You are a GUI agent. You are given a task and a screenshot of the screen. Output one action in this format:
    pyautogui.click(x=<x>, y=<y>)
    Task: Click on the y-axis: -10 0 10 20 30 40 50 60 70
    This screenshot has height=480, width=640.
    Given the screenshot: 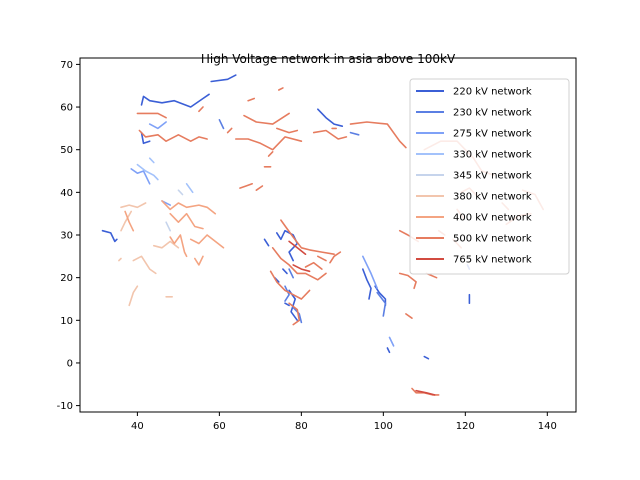 What is the action you would take?
    pyautogui.click(x=68, y=236)
    